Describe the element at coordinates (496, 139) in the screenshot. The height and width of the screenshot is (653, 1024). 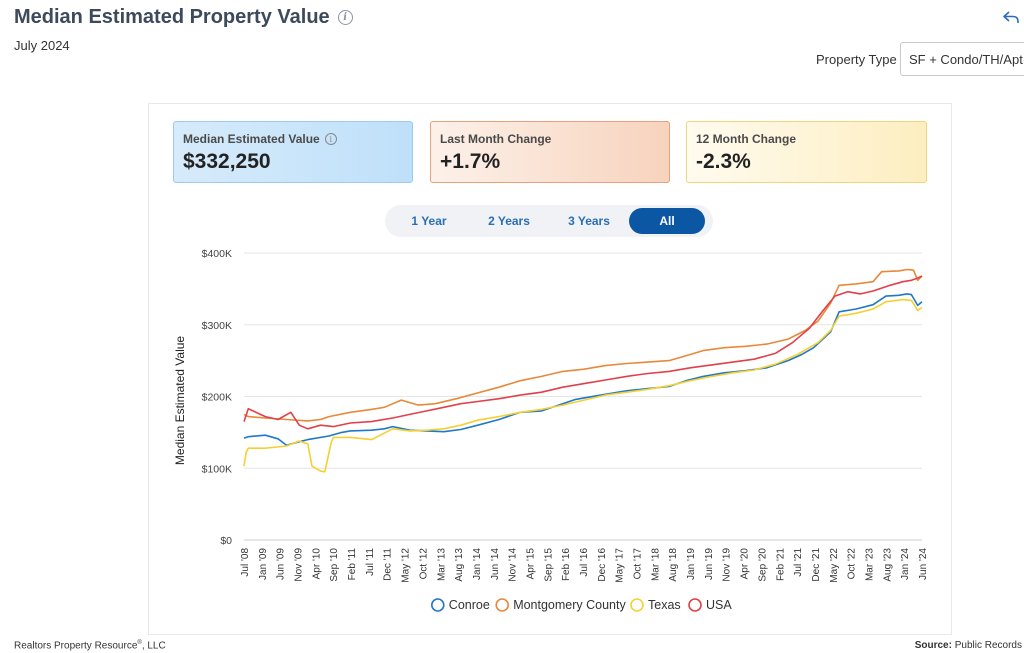
I see `last-month-change-label: Last Month Change` at that location.